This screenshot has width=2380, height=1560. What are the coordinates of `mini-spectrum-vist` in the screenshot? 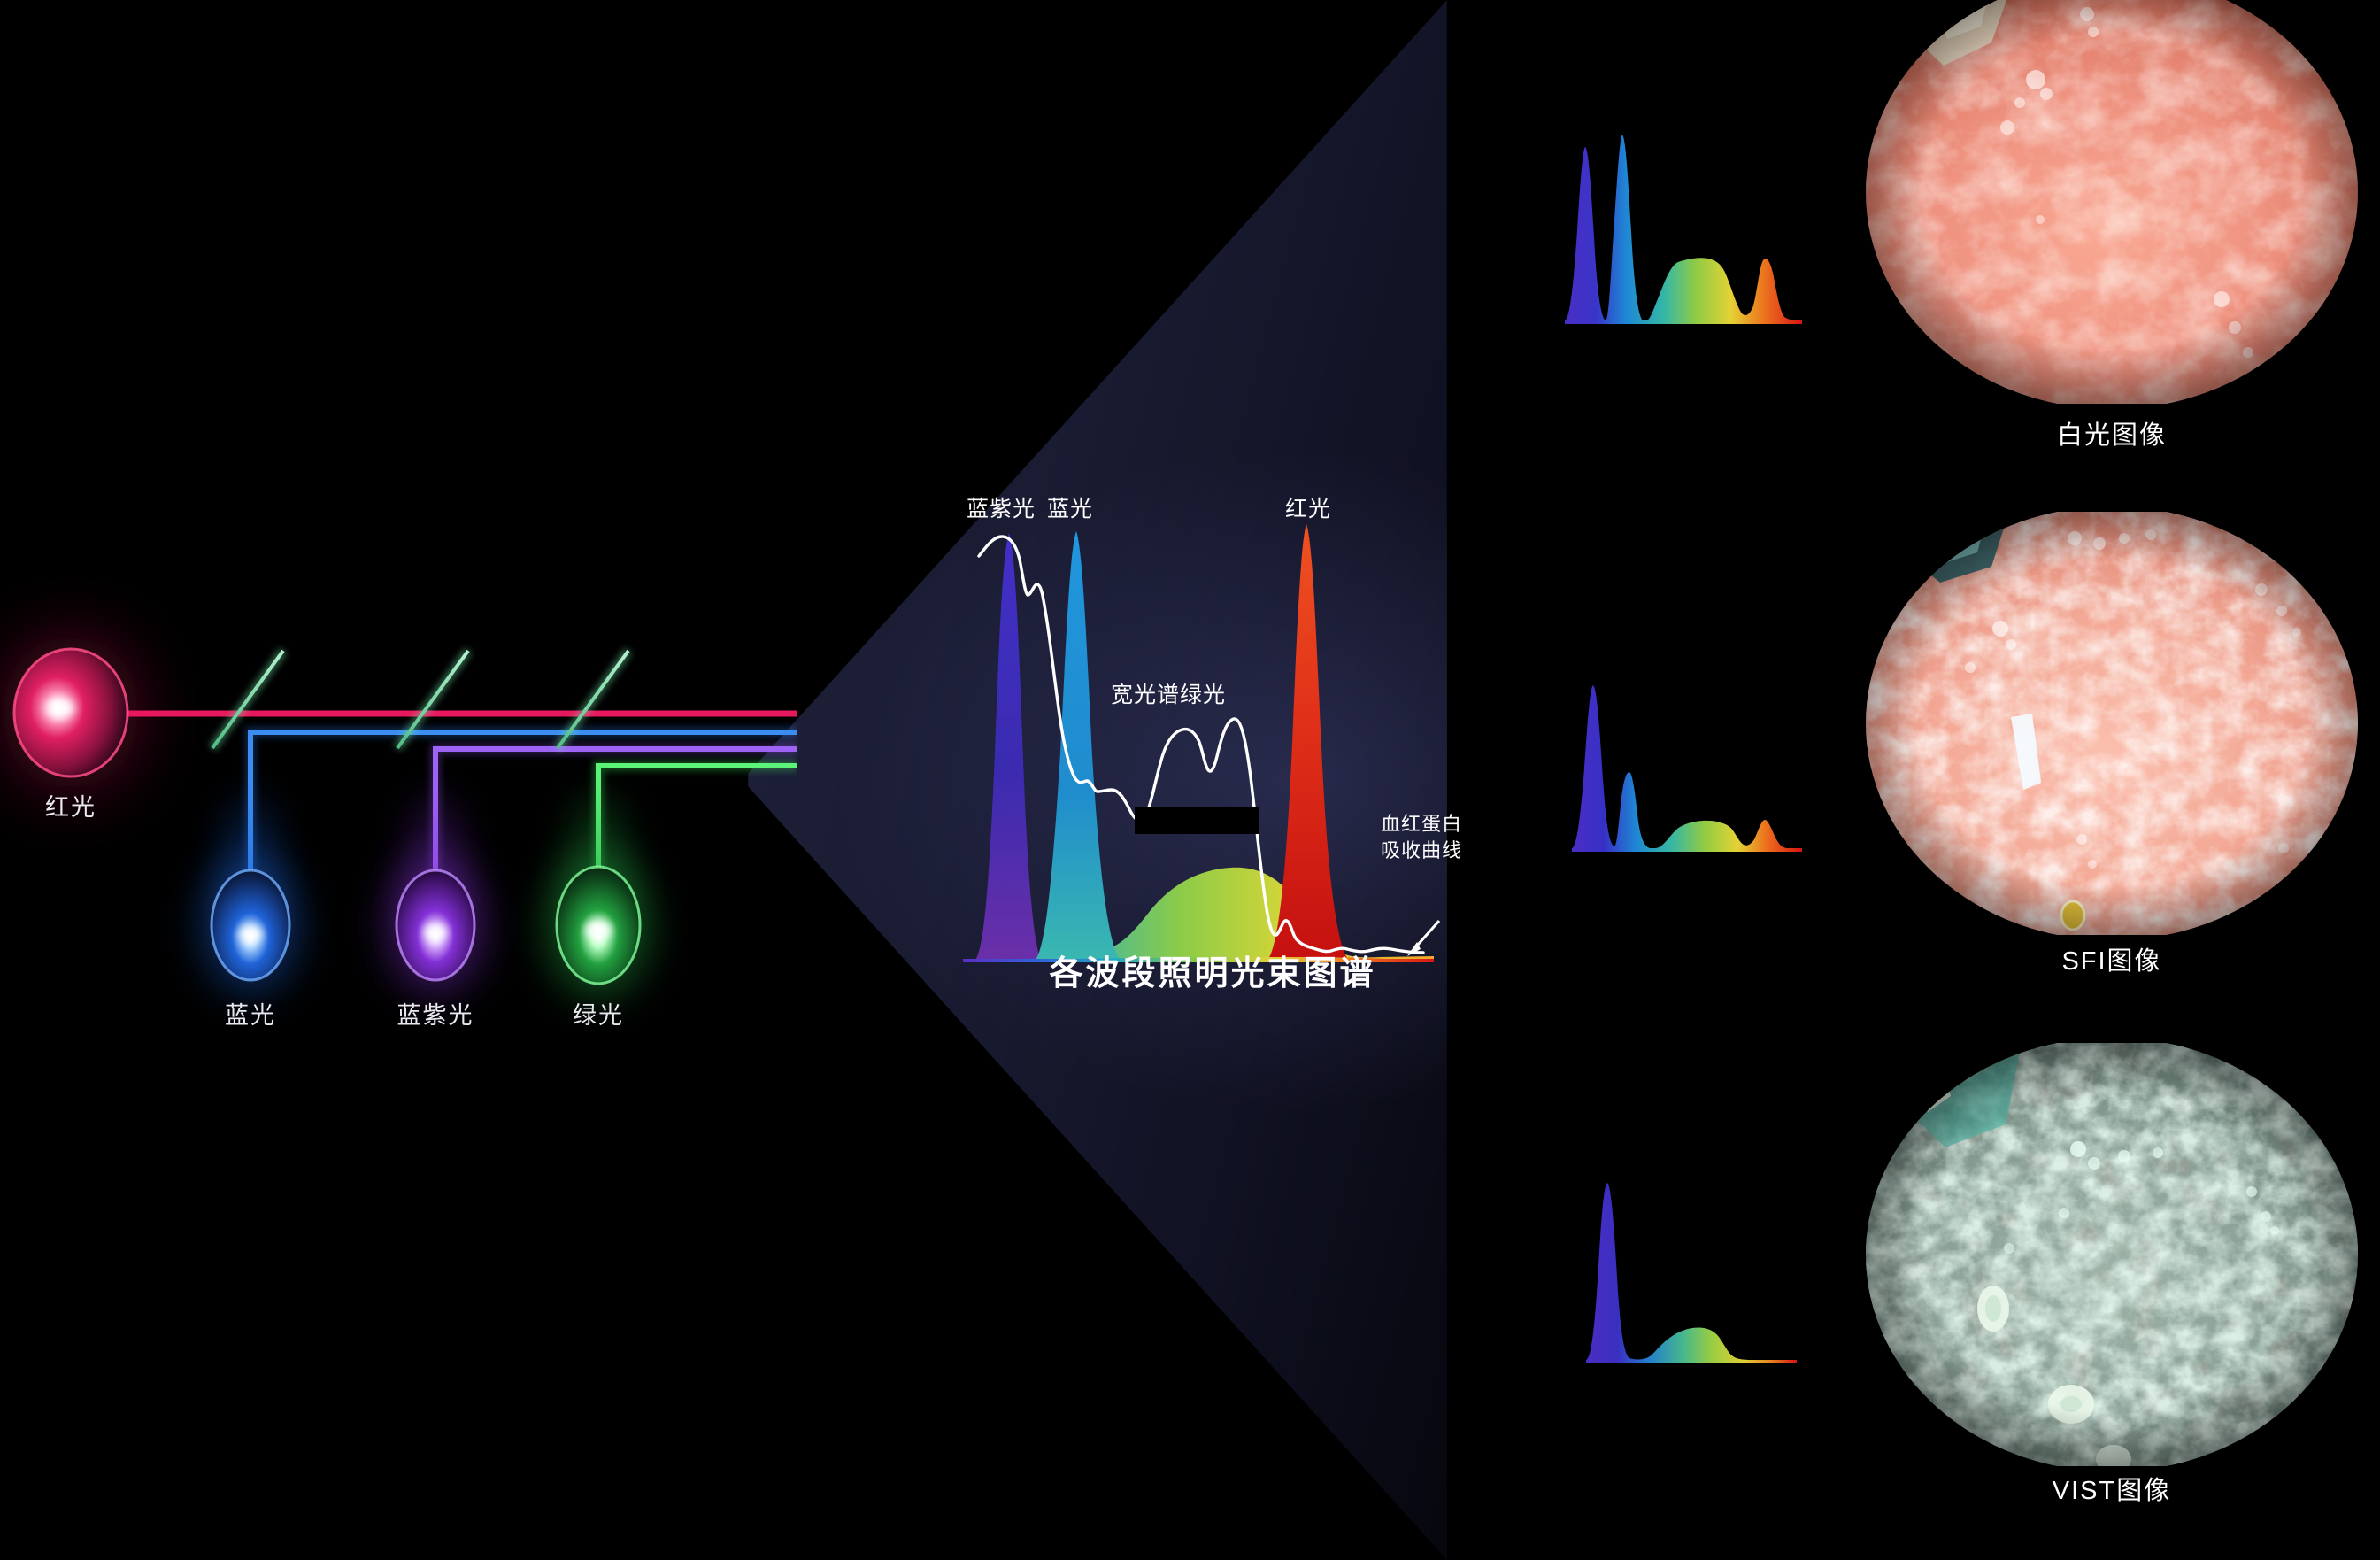 It's located at (1691, 1273).